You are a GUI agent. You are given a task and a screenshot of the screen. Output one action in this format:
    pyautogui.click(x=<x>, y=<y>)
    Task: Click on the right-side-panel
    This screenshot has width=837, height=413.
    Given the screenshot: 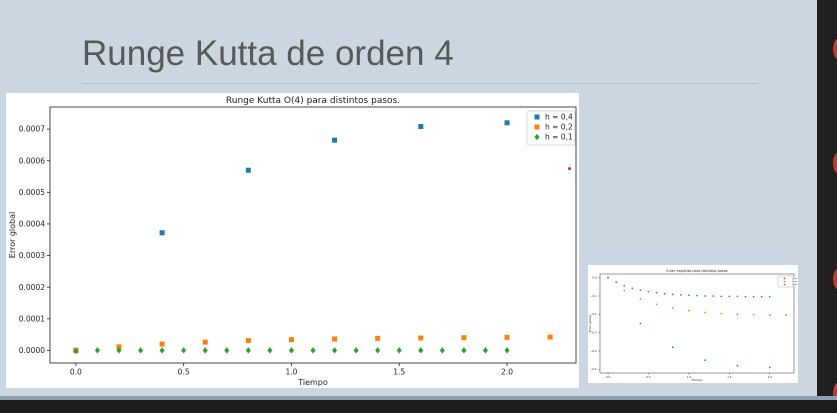 What is the action you would take?
    pyautogui.click(x=827, y=206)
    